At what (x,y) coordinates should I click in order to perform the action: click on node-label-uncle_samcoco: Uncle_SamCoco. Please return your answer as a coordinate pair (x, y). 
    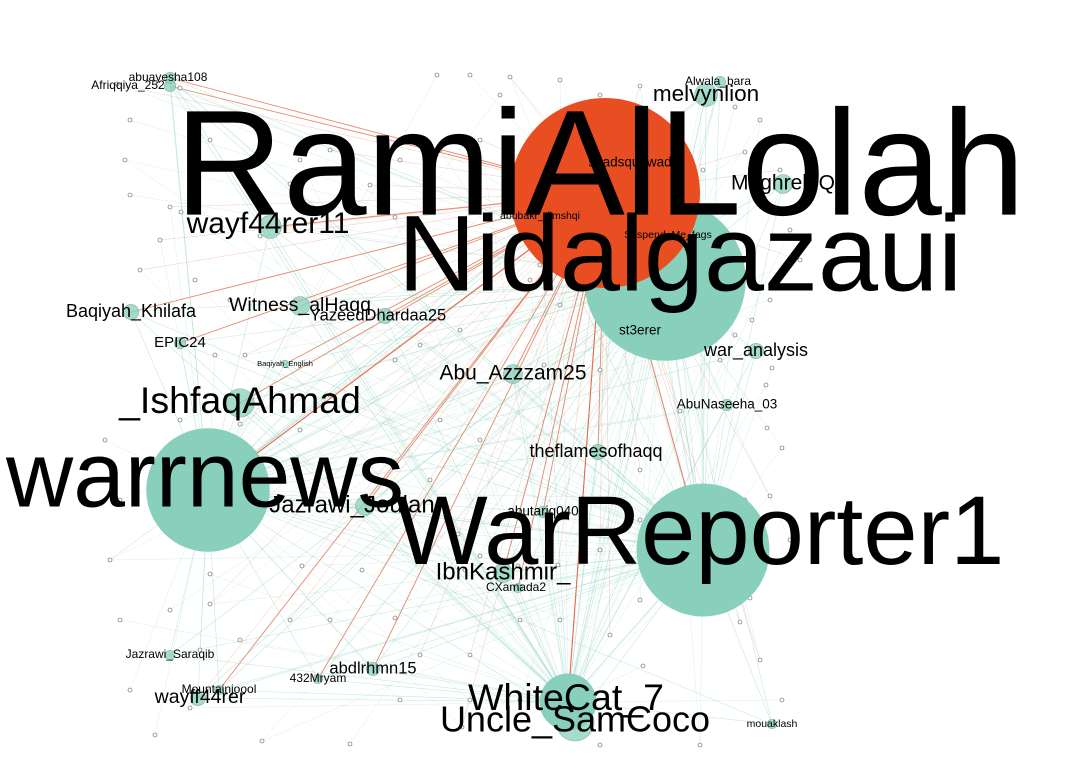
    Looking at the image, I should click on (575, 719).